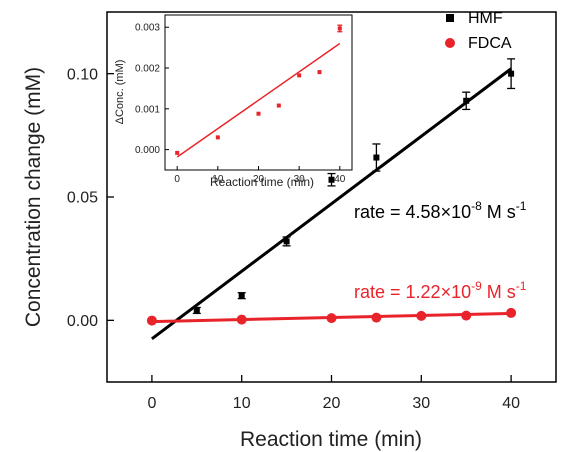 This screenshot has height=452, width=566. I want to click on legend-label-hmf: HMF, so click(485, 18).